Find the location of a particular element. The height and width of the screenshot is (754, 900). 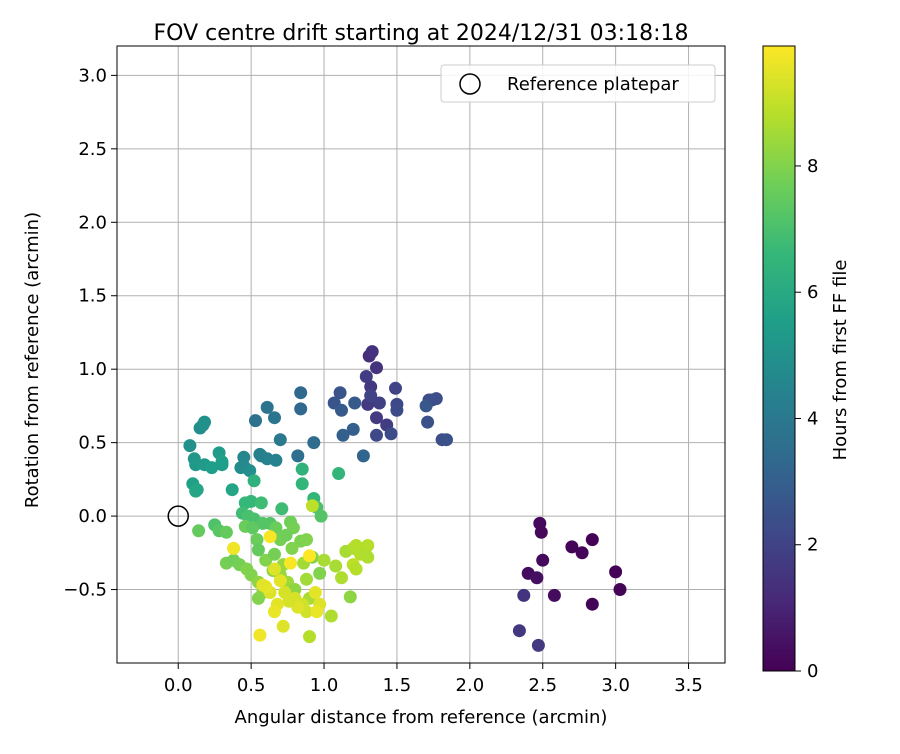

x-tick-label: 0.0 is located at coordinates (178, 685).